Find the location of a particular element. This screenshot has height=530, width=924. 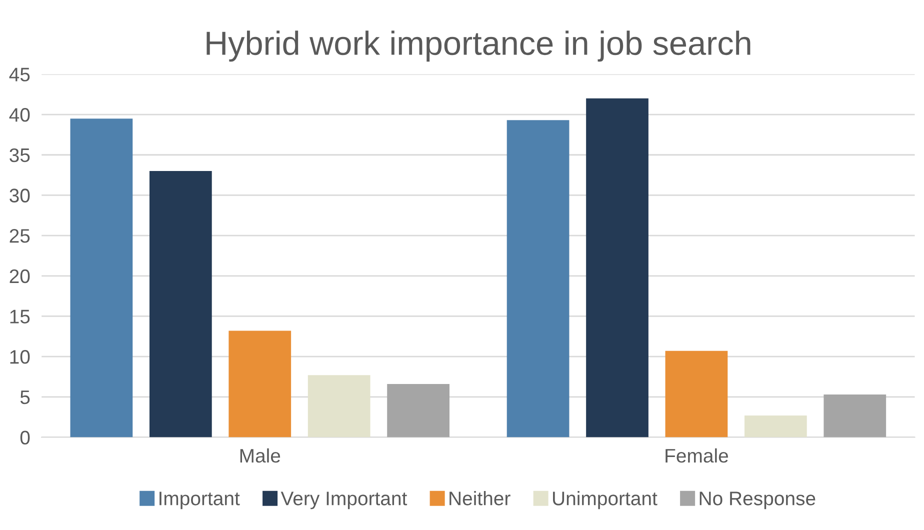

x-tick-label: Male is located at coordinates (260, 455).